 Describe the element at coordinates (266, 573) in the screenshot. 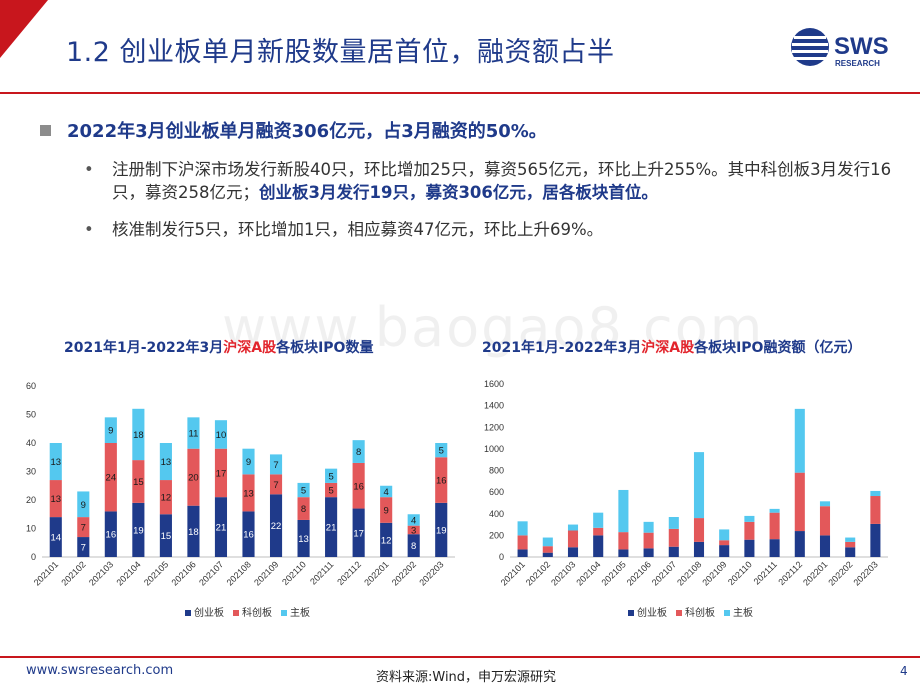

I see `x-tick-label: 202109` at that location.